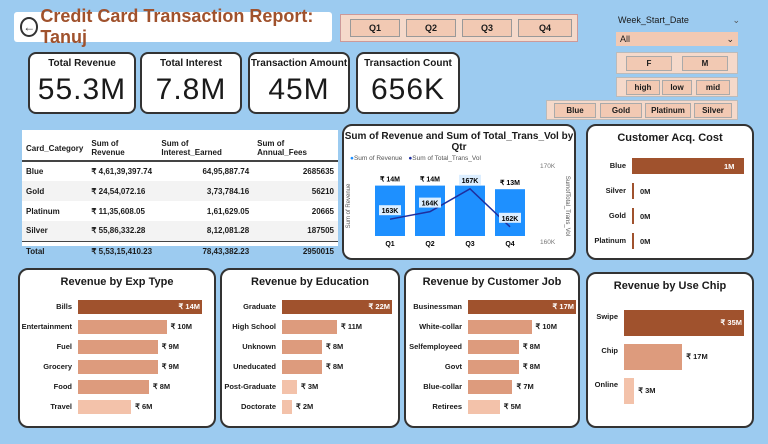  I want to click on week-filter-dropdown: All ⌄, so click(677, 39).